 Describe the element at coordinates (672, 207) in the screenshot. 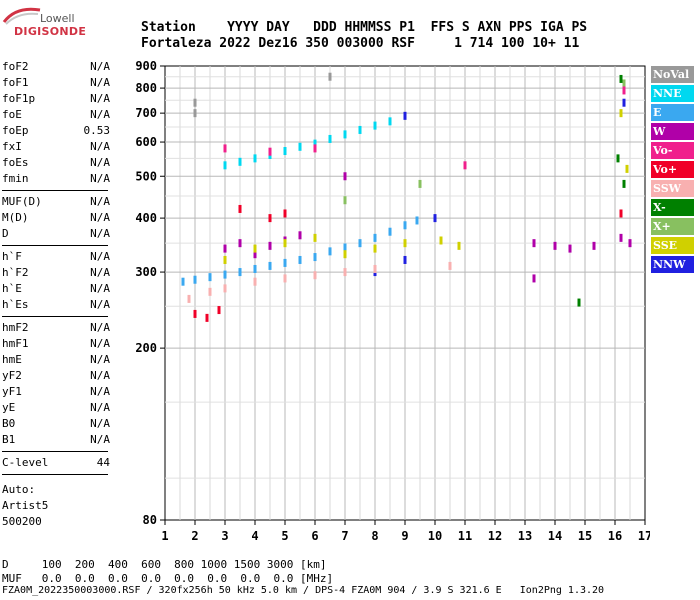

I see `legend-item-xminus: X-` at that location.